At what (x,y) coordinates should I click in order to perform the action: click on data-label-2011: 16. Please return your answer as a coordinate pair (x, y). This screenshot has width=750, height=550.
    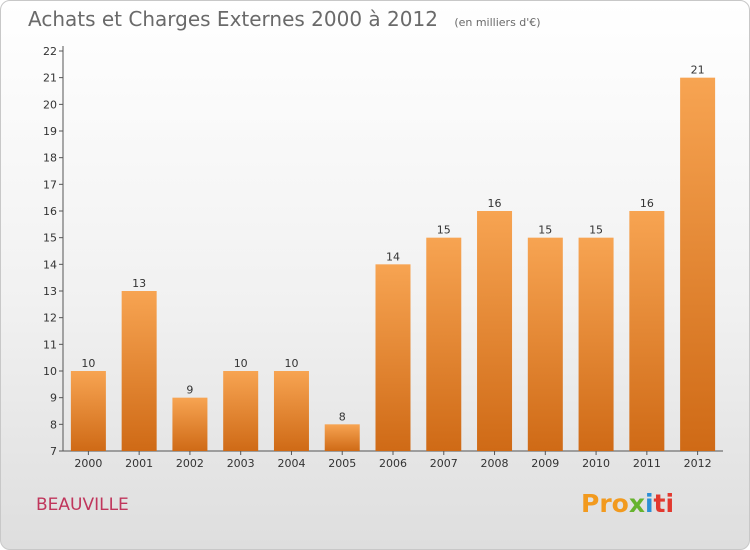
    Looking at the image, I should click on (647, 203).